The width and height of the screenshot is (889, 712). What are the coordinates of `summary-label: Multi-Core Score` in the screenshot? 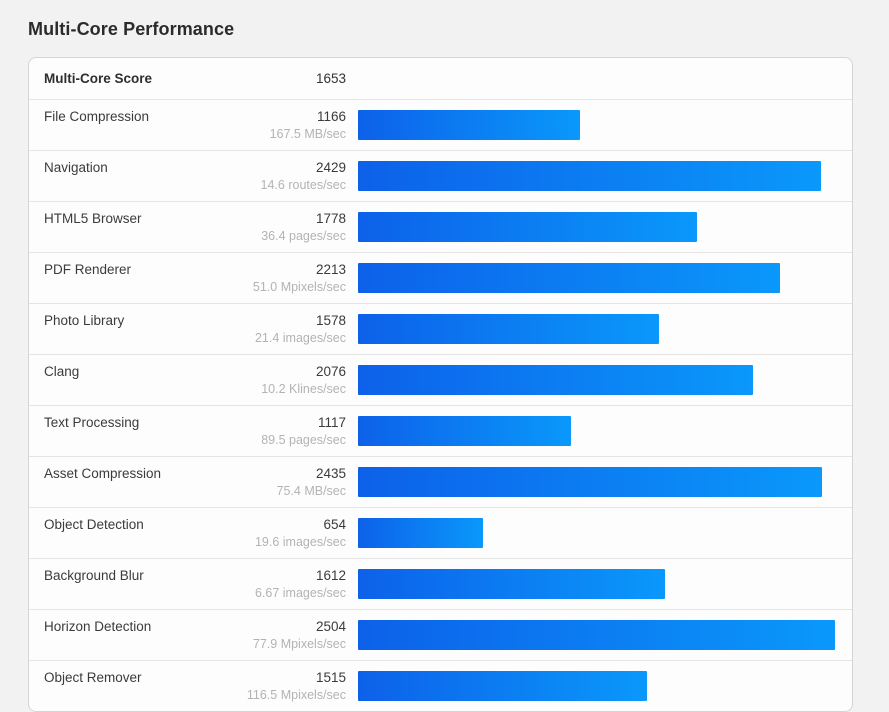 It's located at (98, 78).